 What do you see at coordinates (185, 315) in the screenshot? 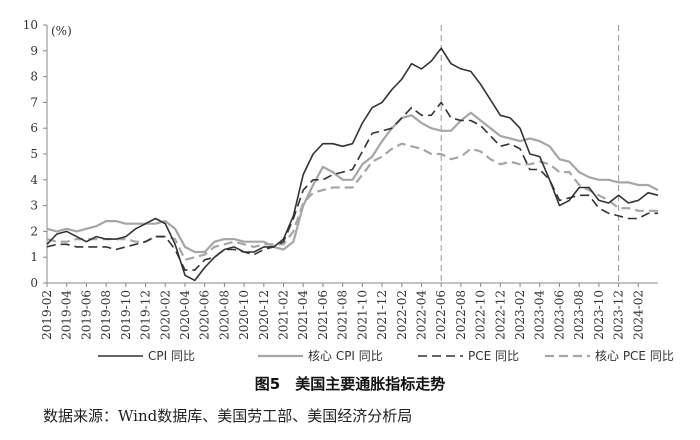
I see `x-tick-label: 2020-04` at bounding box center [185, 315].